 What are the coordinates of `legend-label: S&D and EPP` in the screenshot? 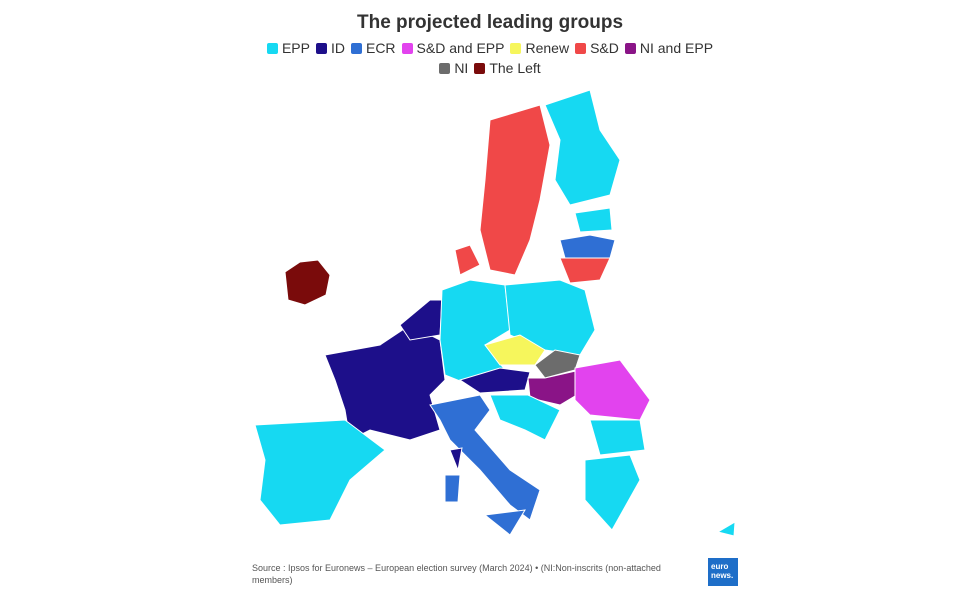 It's located at (460, 48).